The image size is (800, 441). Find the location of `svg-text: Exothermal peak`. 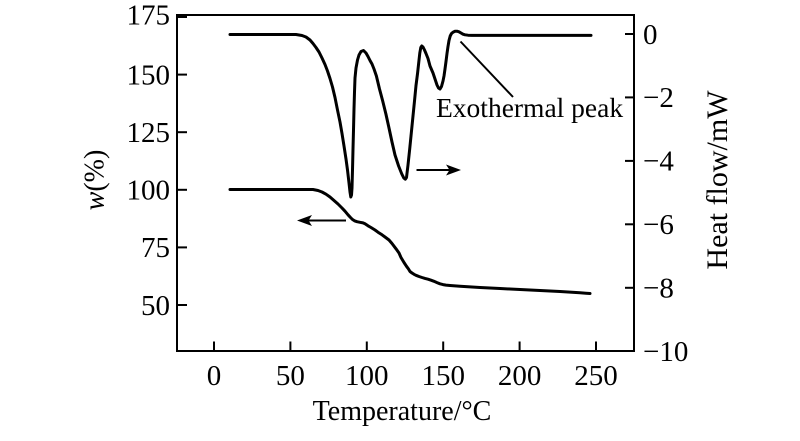

svg-text: Exothermal peak is located at coordinates (529, 107).